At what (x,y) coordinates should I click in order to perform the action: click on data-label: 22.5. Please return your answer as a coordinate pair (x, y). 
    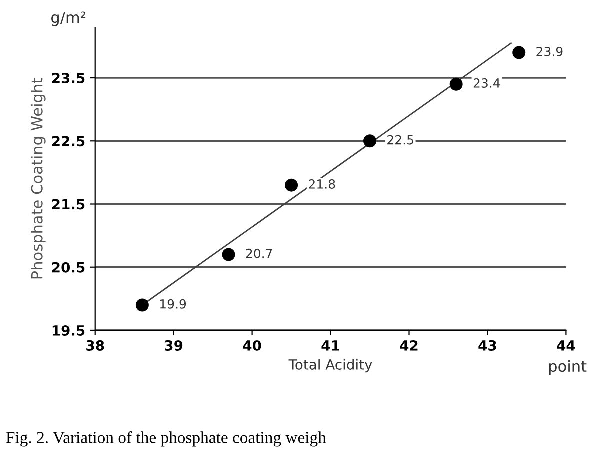
    Looking at the image, I should click on (401, 140).